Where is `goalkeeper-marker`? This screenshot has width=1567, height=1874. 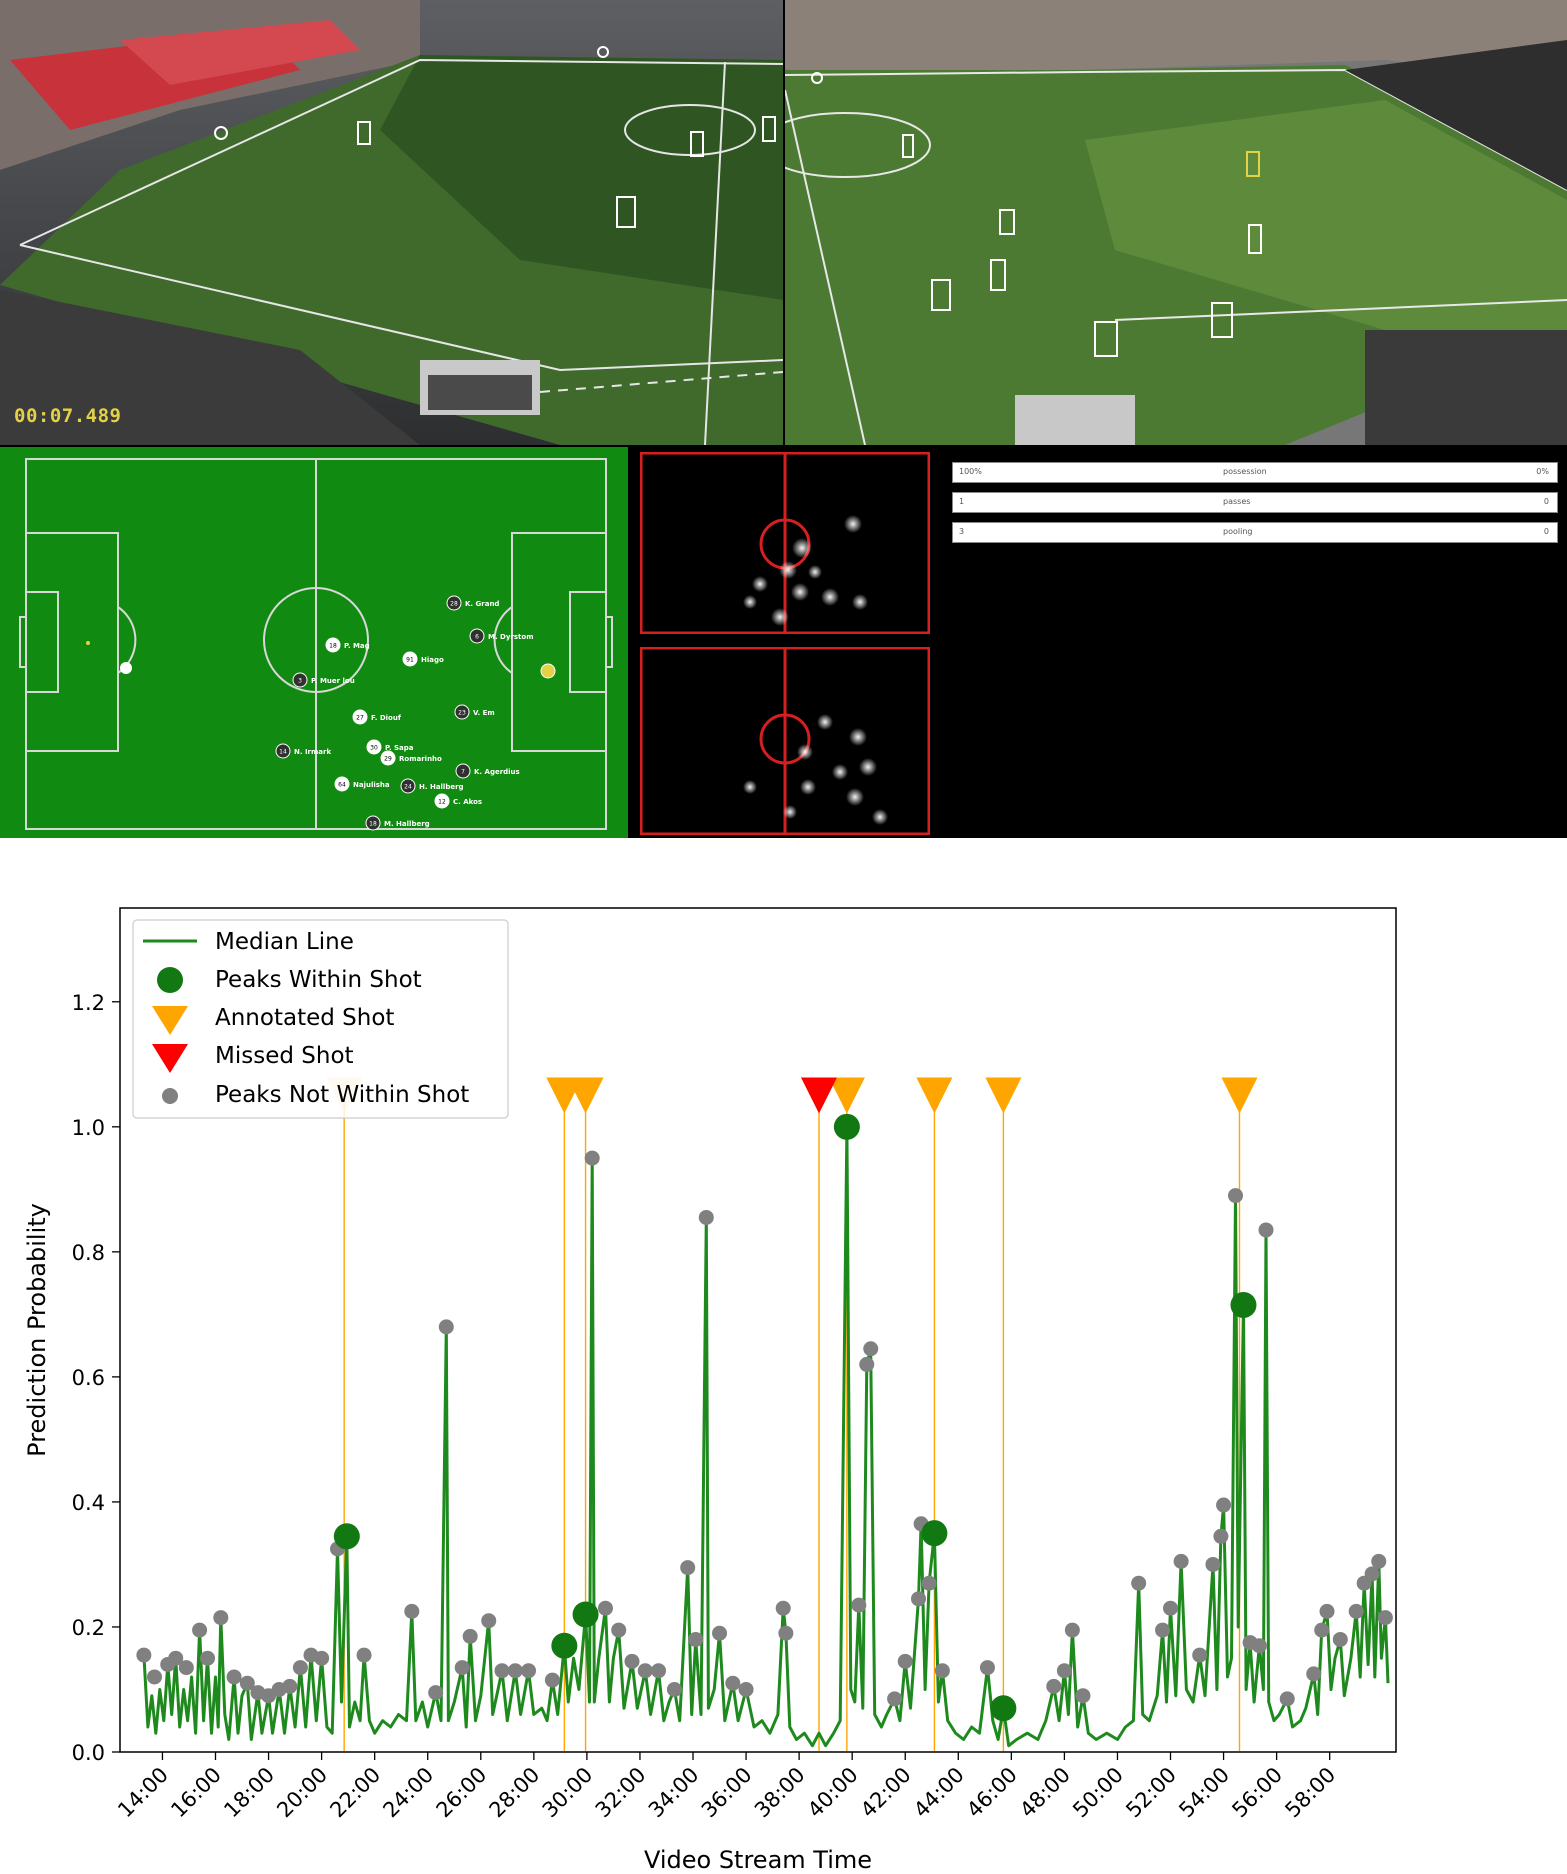 goalkeeper-marker is located at coordinates (126, 668).